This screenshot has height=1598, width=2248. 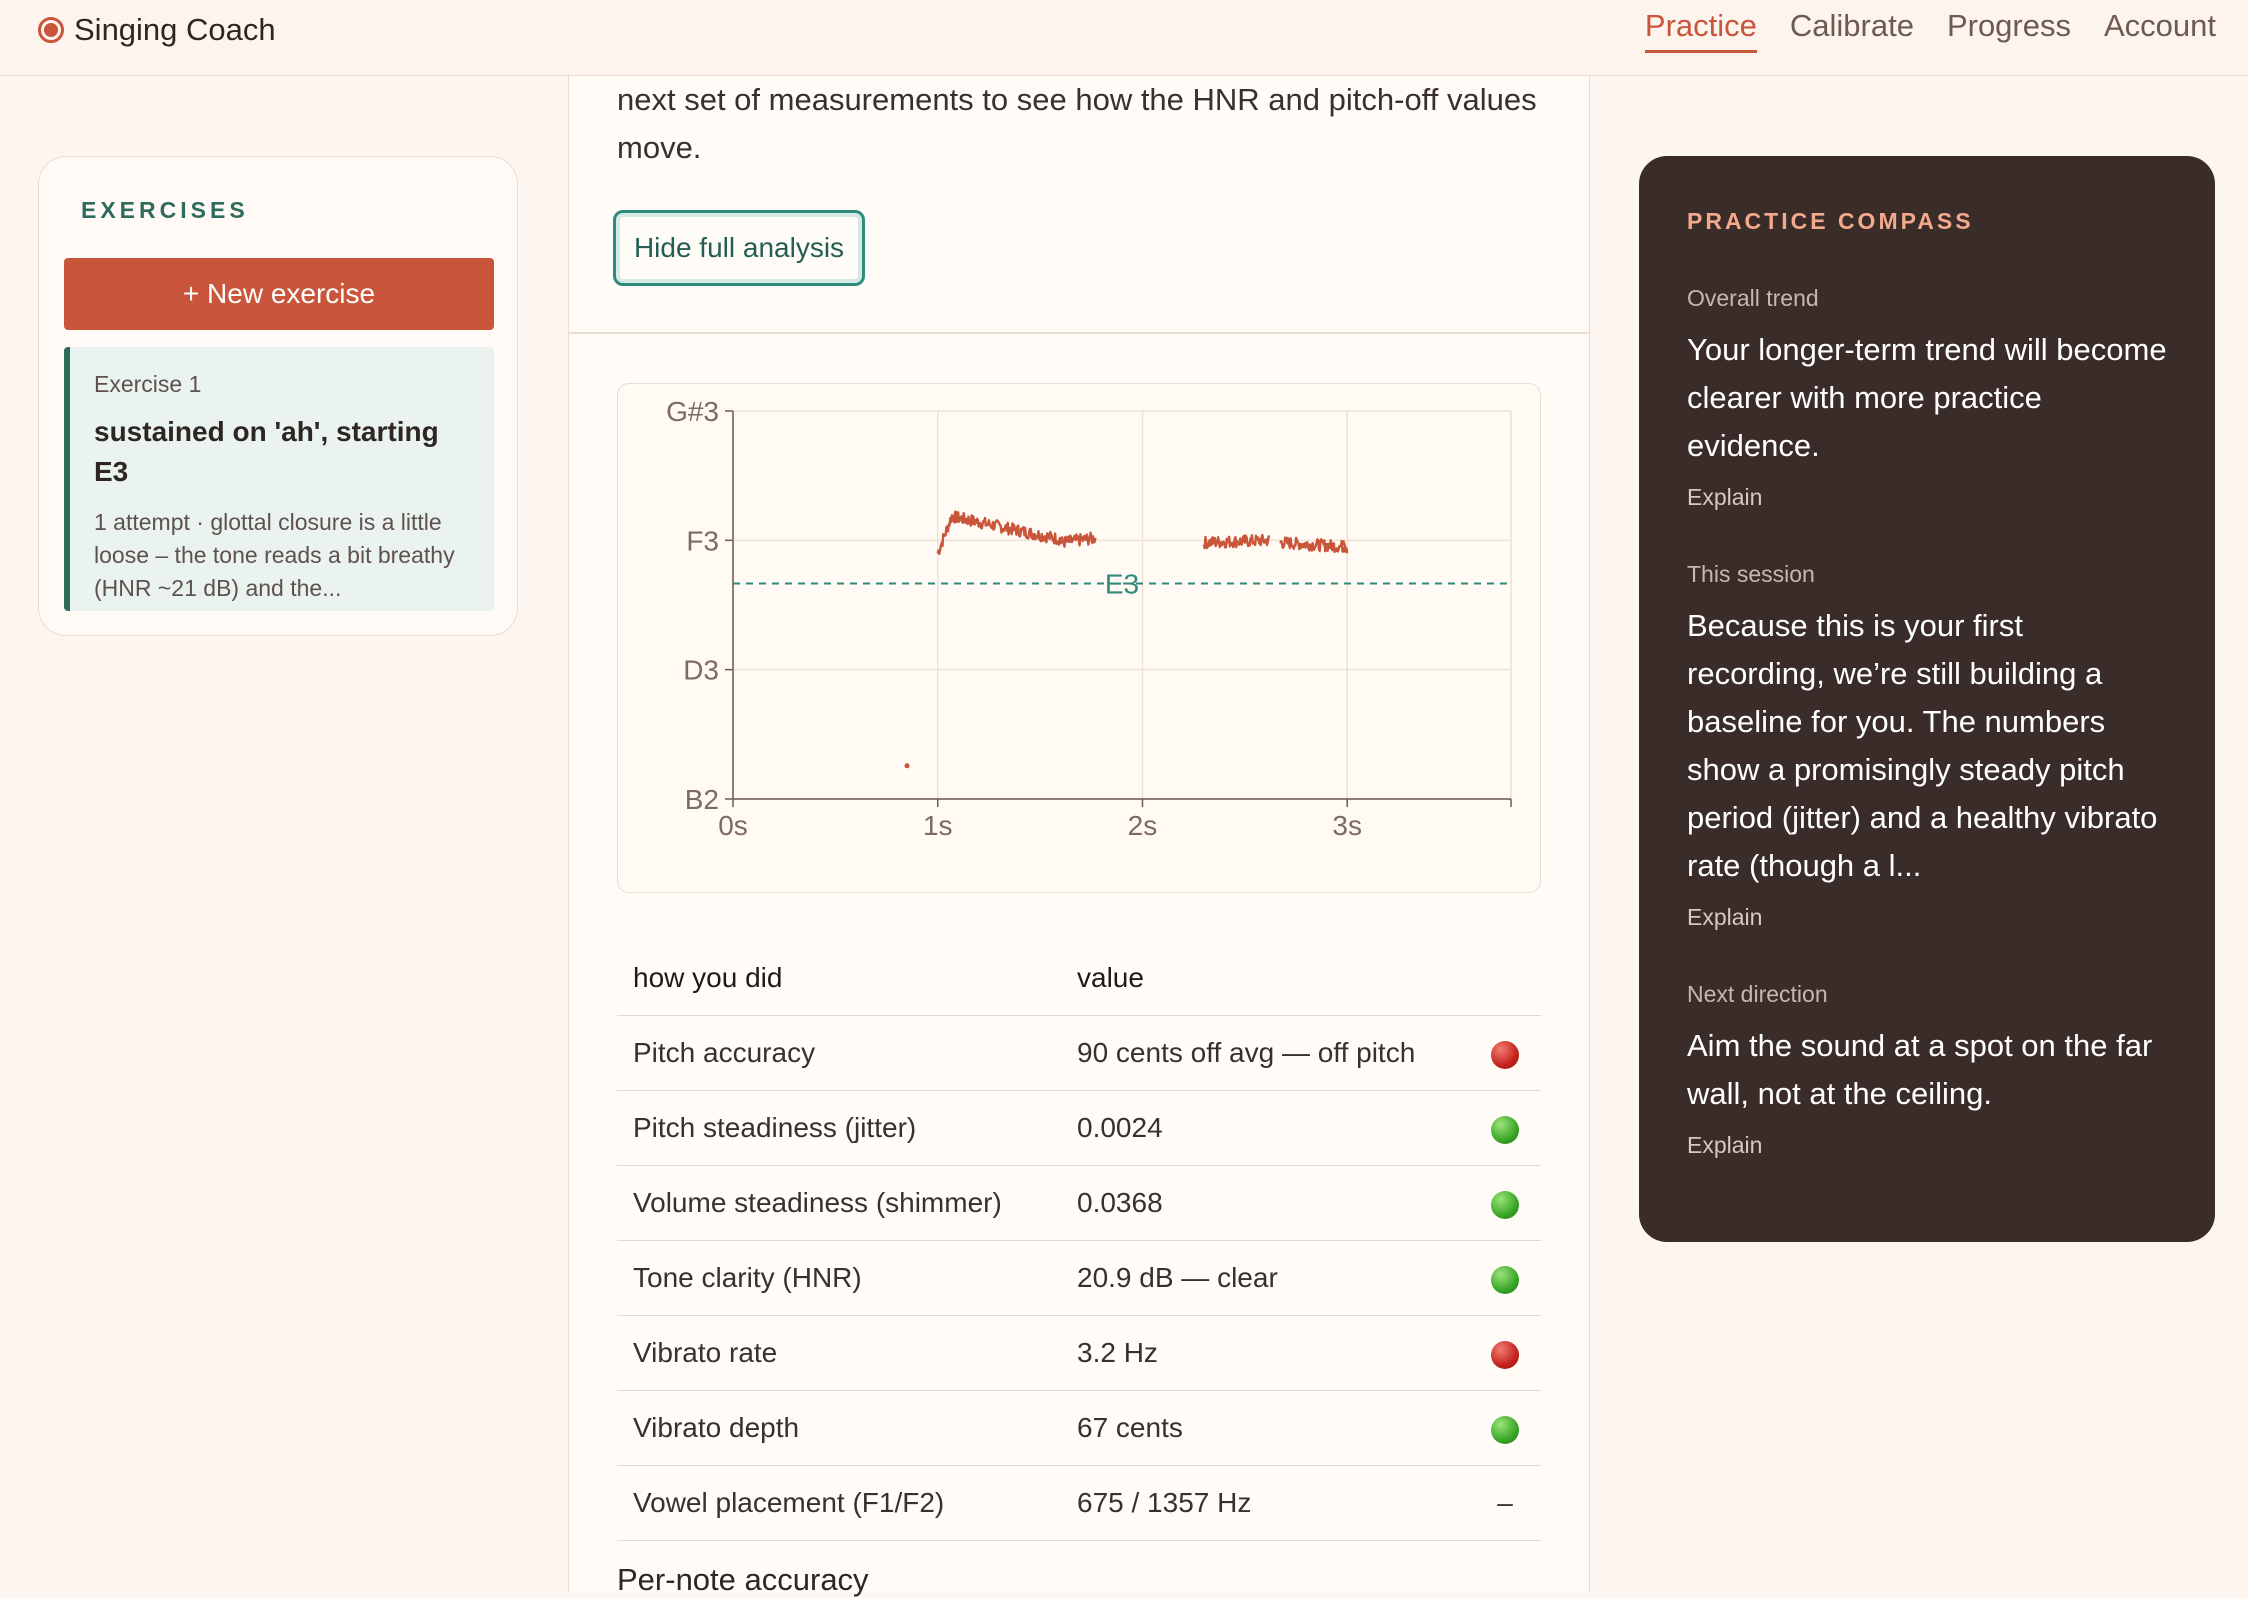 What do you see at coordinates (839, 1353) in the screenshot?
I see `metric-label: Vibrato rate` at bounding box center [839, 1353].